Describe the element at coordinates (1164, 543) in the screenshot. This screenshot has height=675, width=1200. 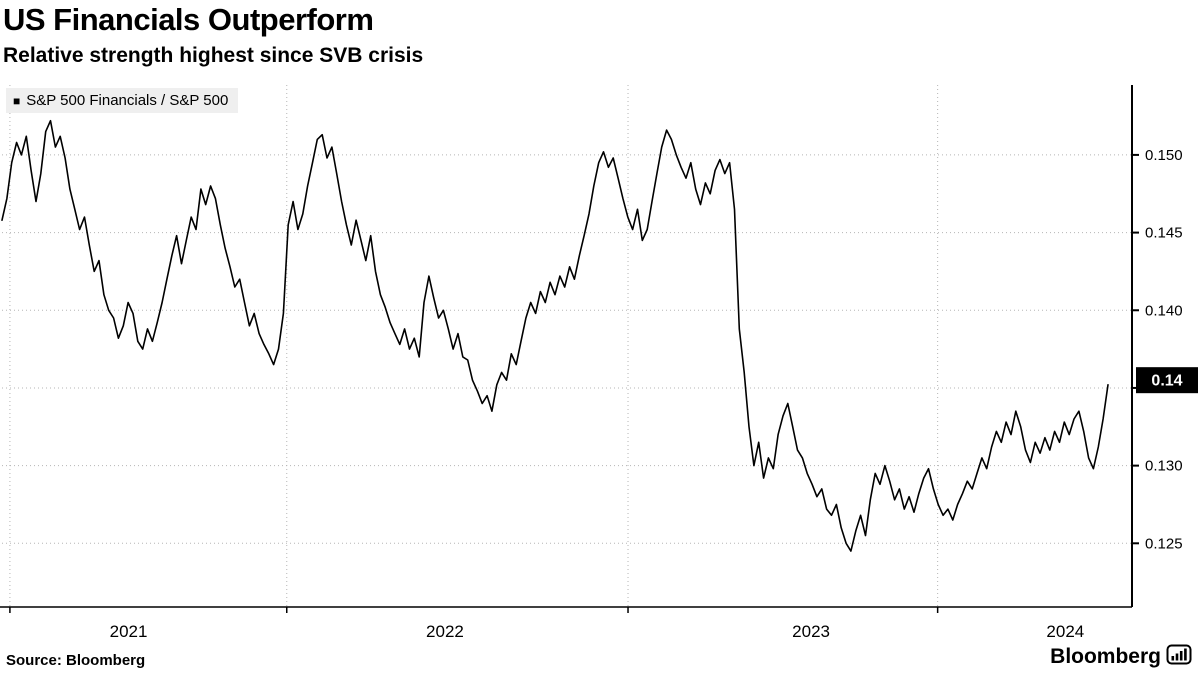
I see `y-axis-label: 0.125` at that location.